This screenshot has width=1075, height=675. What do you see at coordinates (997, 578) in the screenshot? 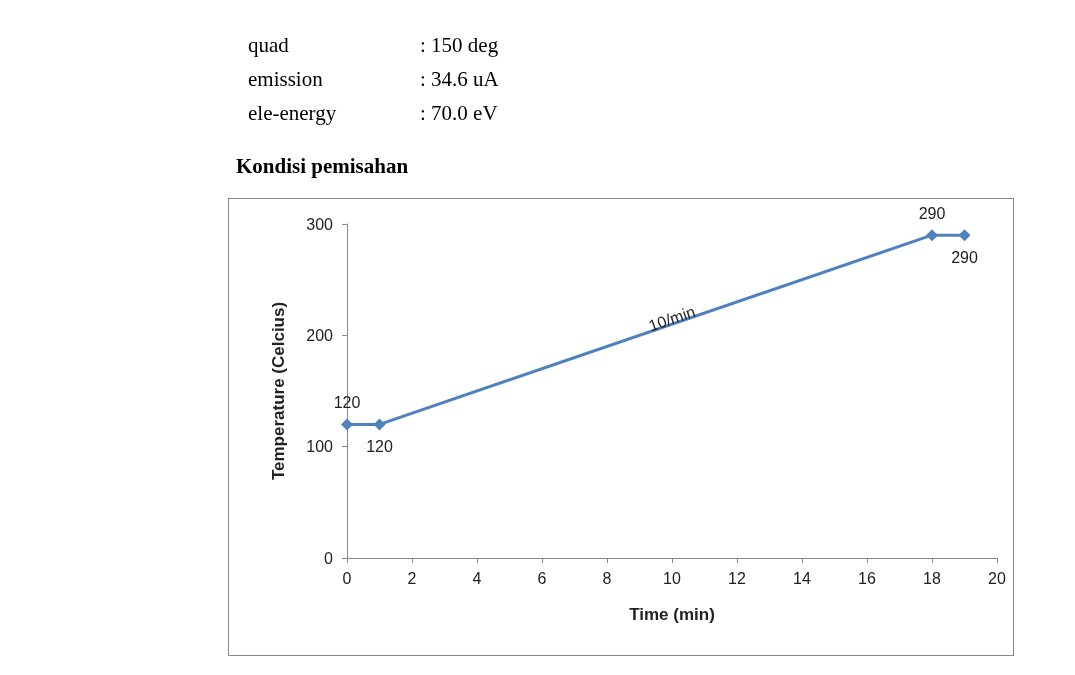
I see `x-tick-label: 20` at bounding box center [997, 578].